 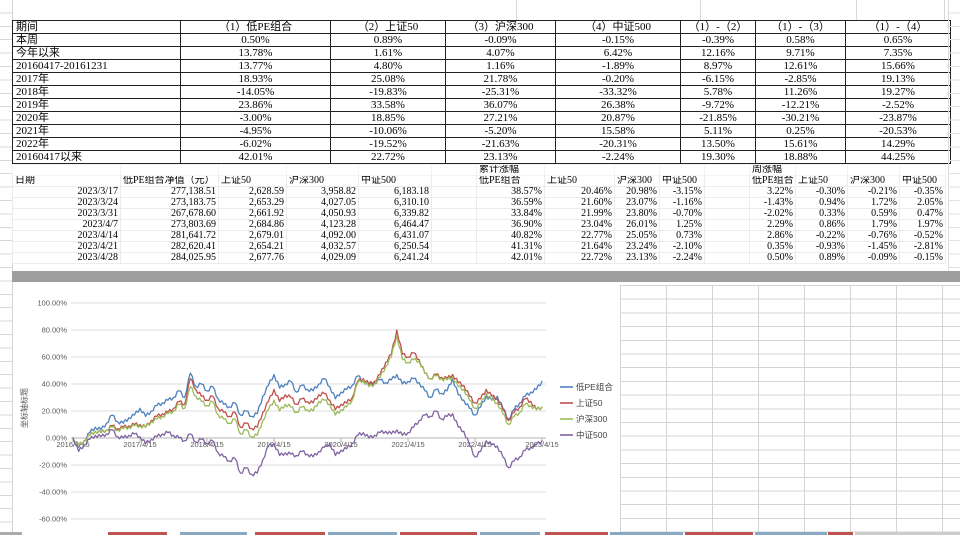 I want to click on value-cell: 273,183.75, so click(x=169, y=203).